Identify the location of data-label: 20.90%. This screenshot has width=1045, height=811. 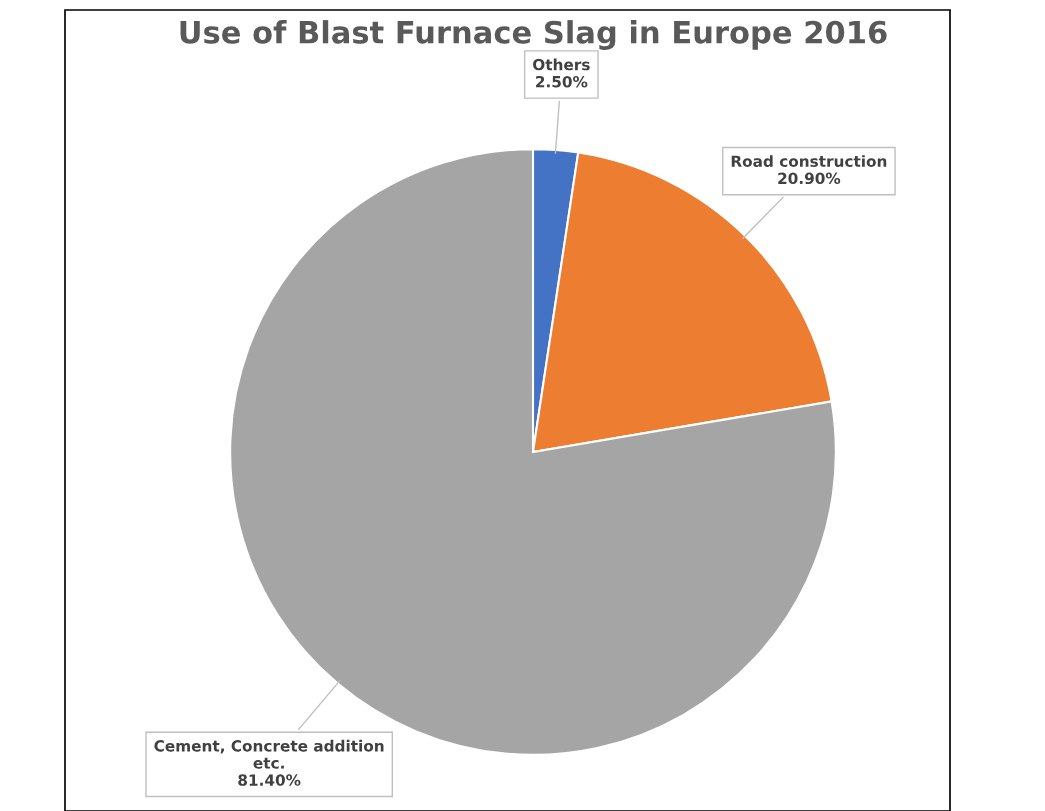
(809, 178).